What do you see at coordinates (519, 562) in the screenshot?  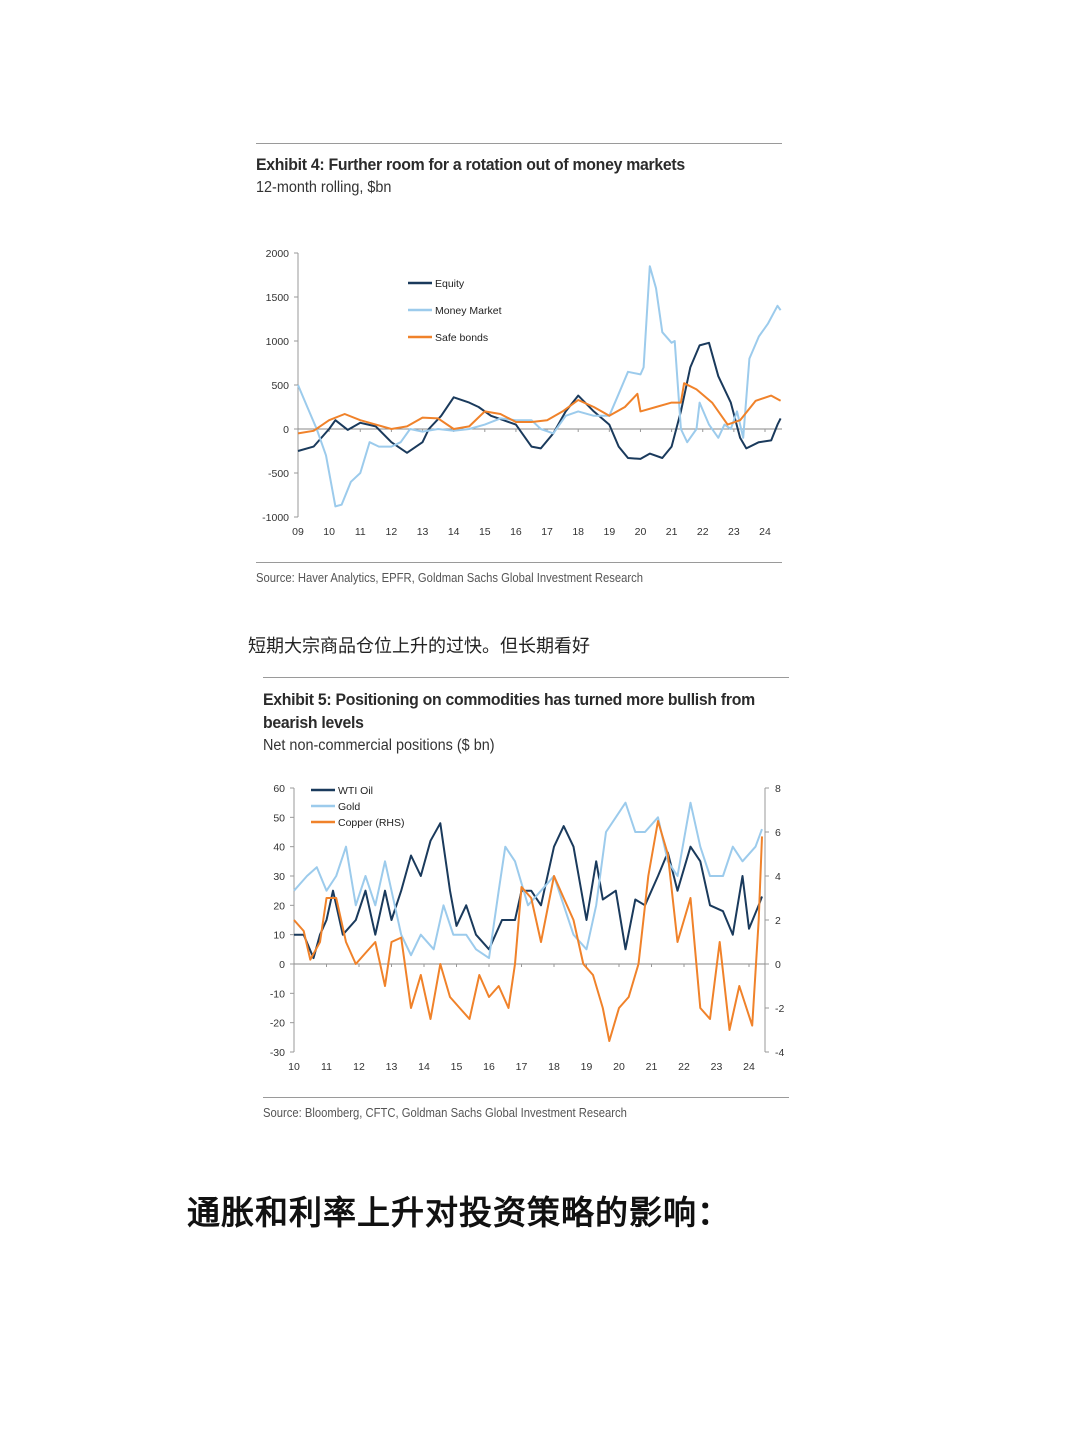 I see `exhibit4-bottom-rule` at bounding box center [519, 562].